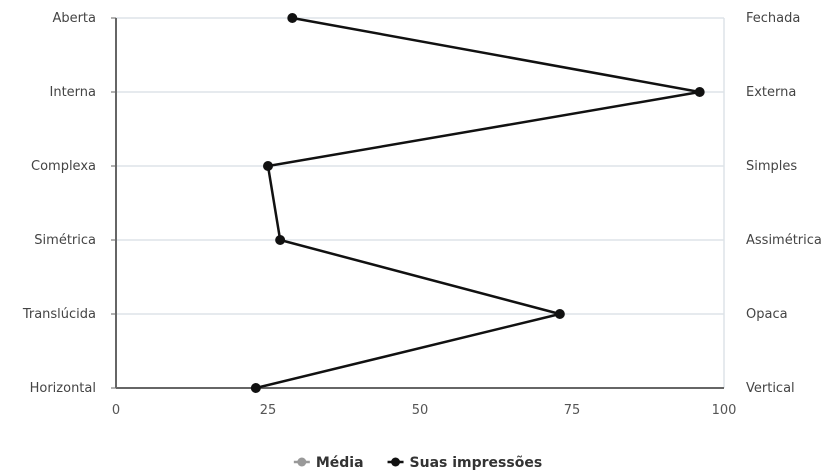 This screenshot has width=836, height=470. Describe the element at coordinates (63, 166) in the screenshot. I see `left-category-label: Complexa` at that location.